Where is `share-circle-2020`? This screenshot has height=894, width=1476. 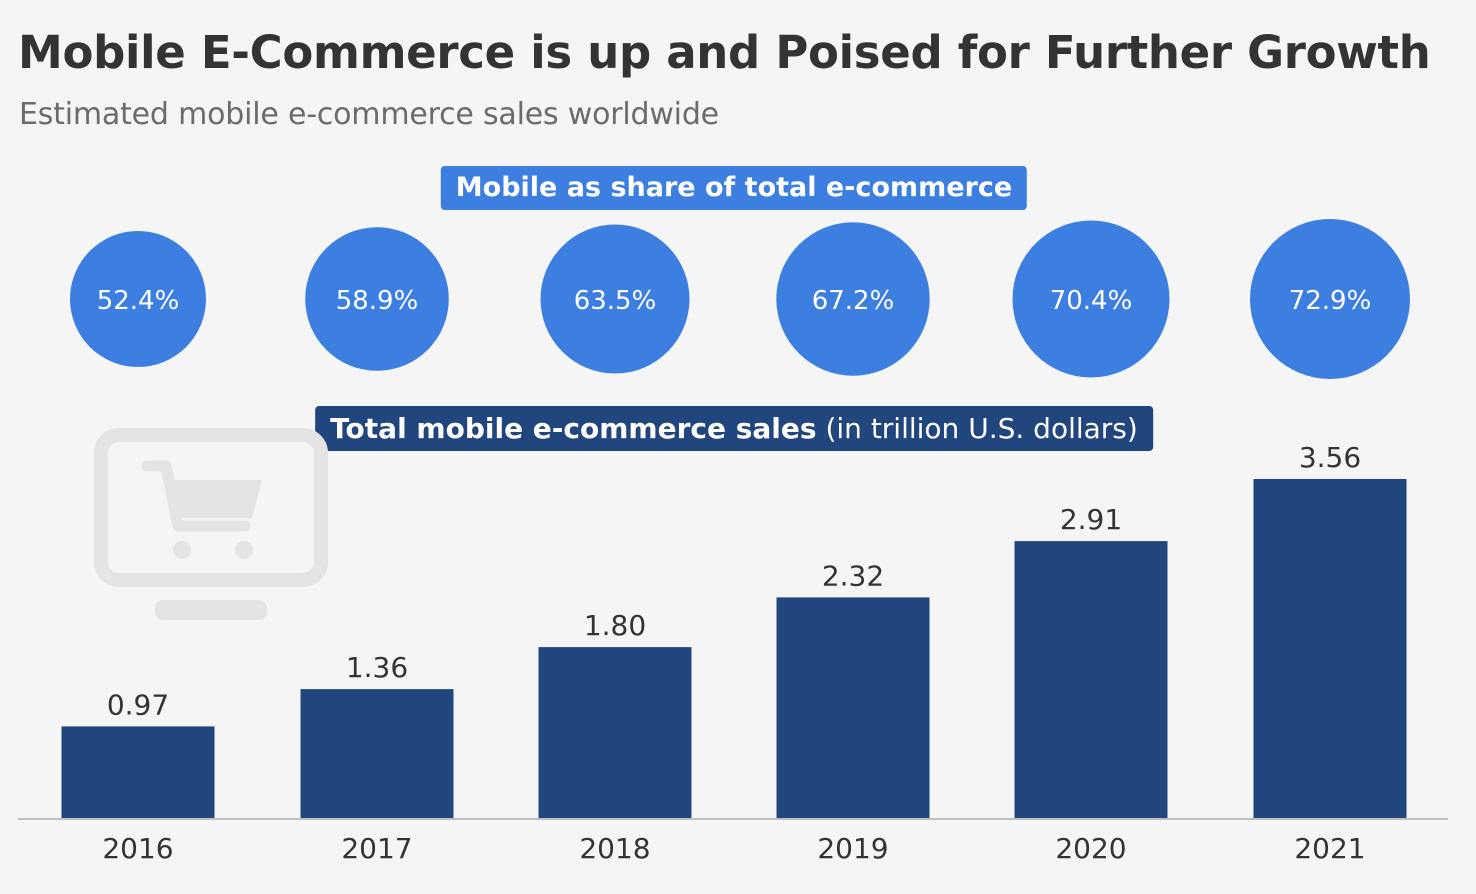
share-circle-2020 is located at coordinates (1091, 299).